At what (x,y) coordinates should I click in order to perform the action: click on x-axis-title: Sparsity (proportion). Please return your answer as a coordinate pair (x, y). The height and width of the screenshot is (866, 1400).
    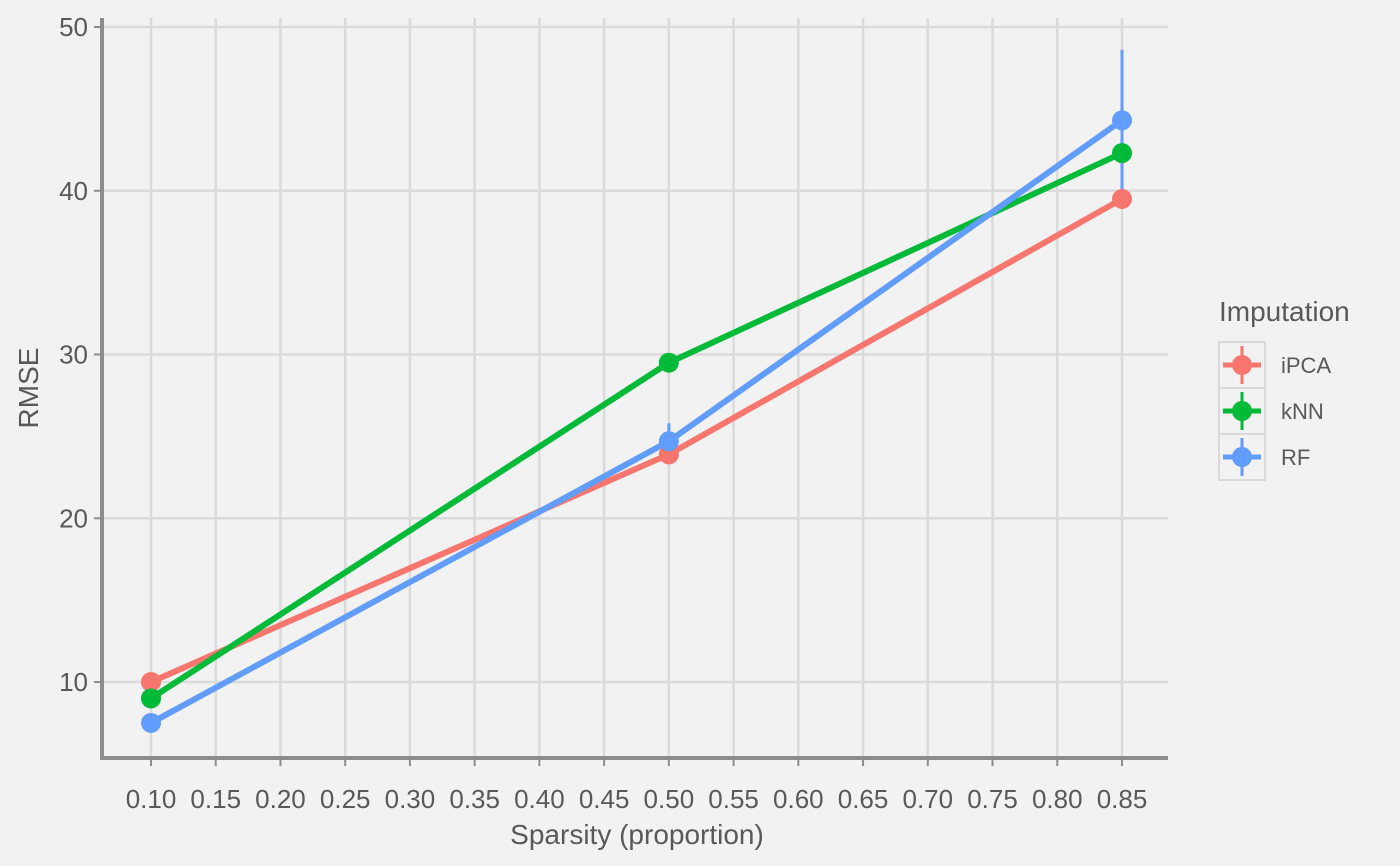
    Looking at the image, I should click on (637, 834).